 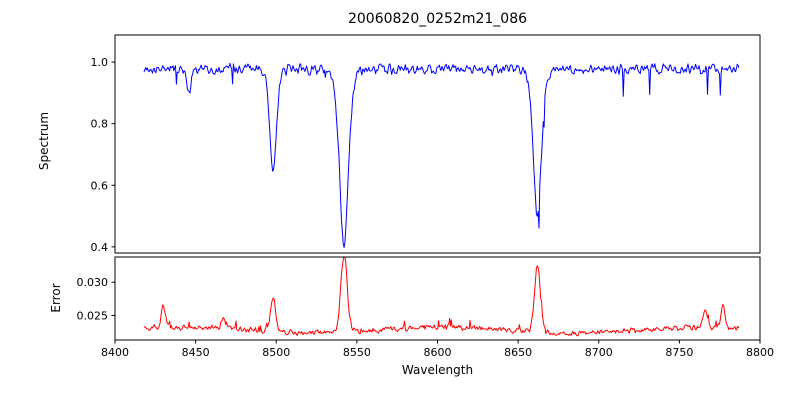 I want to click on x-tick-label: 8600, so click(x=438, y=352).